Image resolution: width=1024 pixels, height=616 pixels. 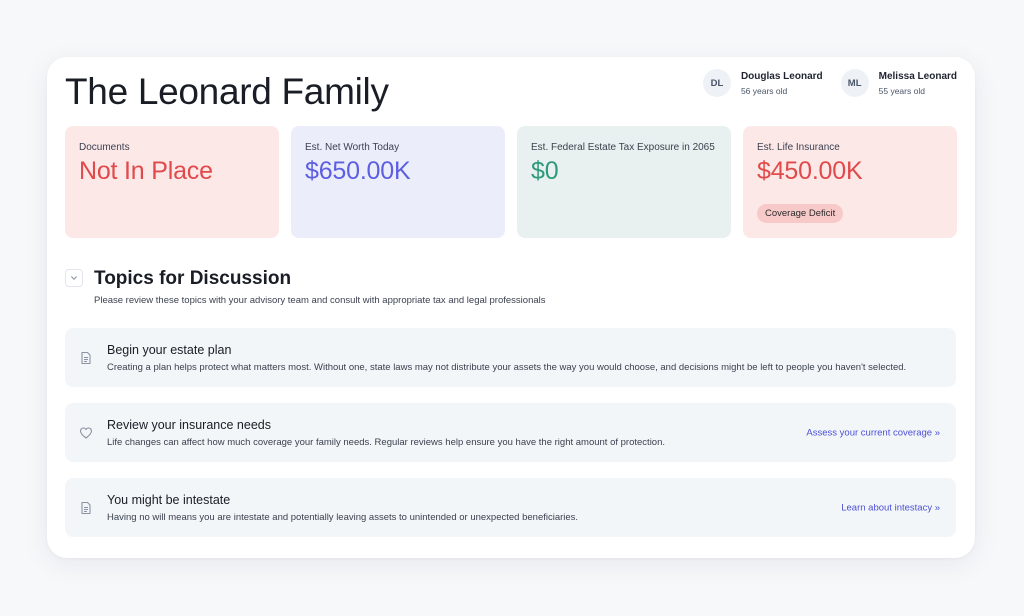 What do you see at coordinates (189, 425) in the screenshot?
I see `topic-title: Review your insurance needs` at bounding box center [189, 425].